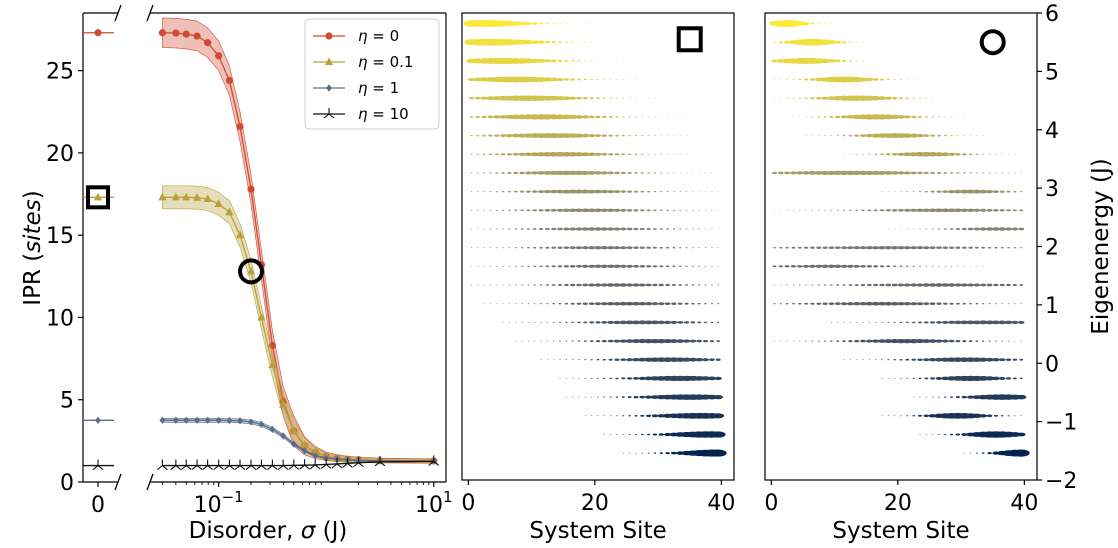 This screenshot has width=1118, height=548. What do you see at coordinates (378, 88) in the screenshot?
I see `legend-label: η = 1` at bounding box center [378, 88].